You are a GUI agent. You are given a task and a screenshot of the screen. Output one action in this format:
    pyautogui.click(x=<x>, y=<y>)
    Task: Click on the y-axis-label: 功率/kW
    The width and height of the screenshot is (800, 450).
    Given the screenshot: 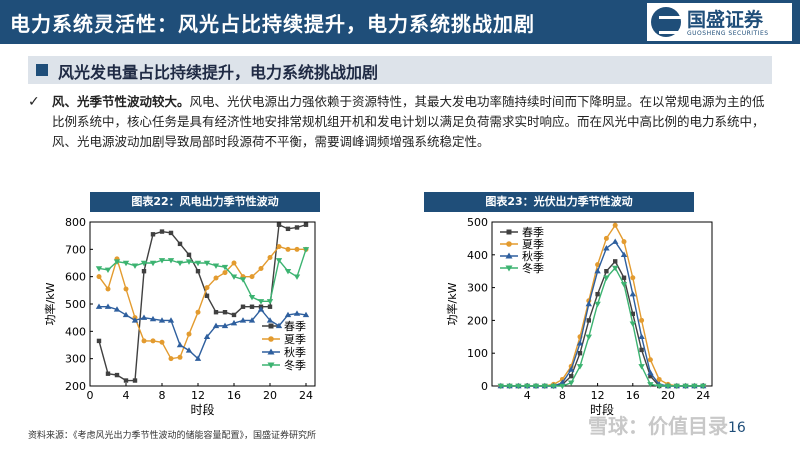 What is the action you would take?
    pyautogui.click(x=452, y=303)
    